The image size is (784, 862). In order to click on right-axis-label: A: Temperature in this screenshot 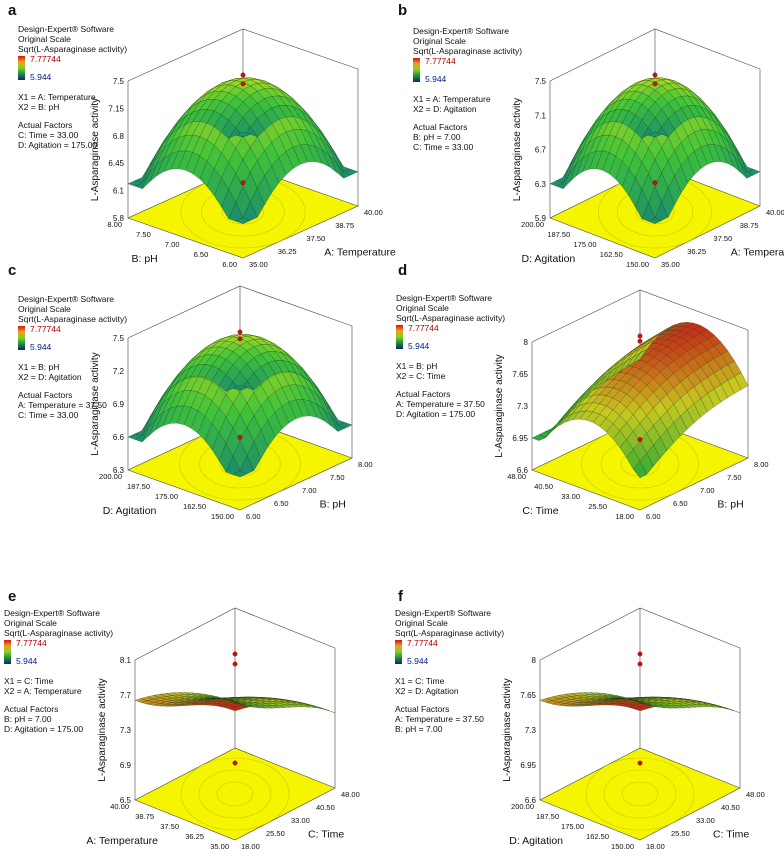, I will do `click(360, 252)`.